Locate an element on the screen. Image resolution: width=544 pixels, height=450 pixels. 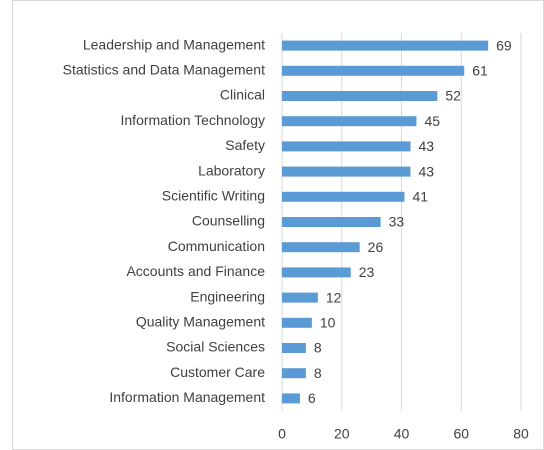
y-tick-label: Scientific Writing is located at coordinates (213, 196).